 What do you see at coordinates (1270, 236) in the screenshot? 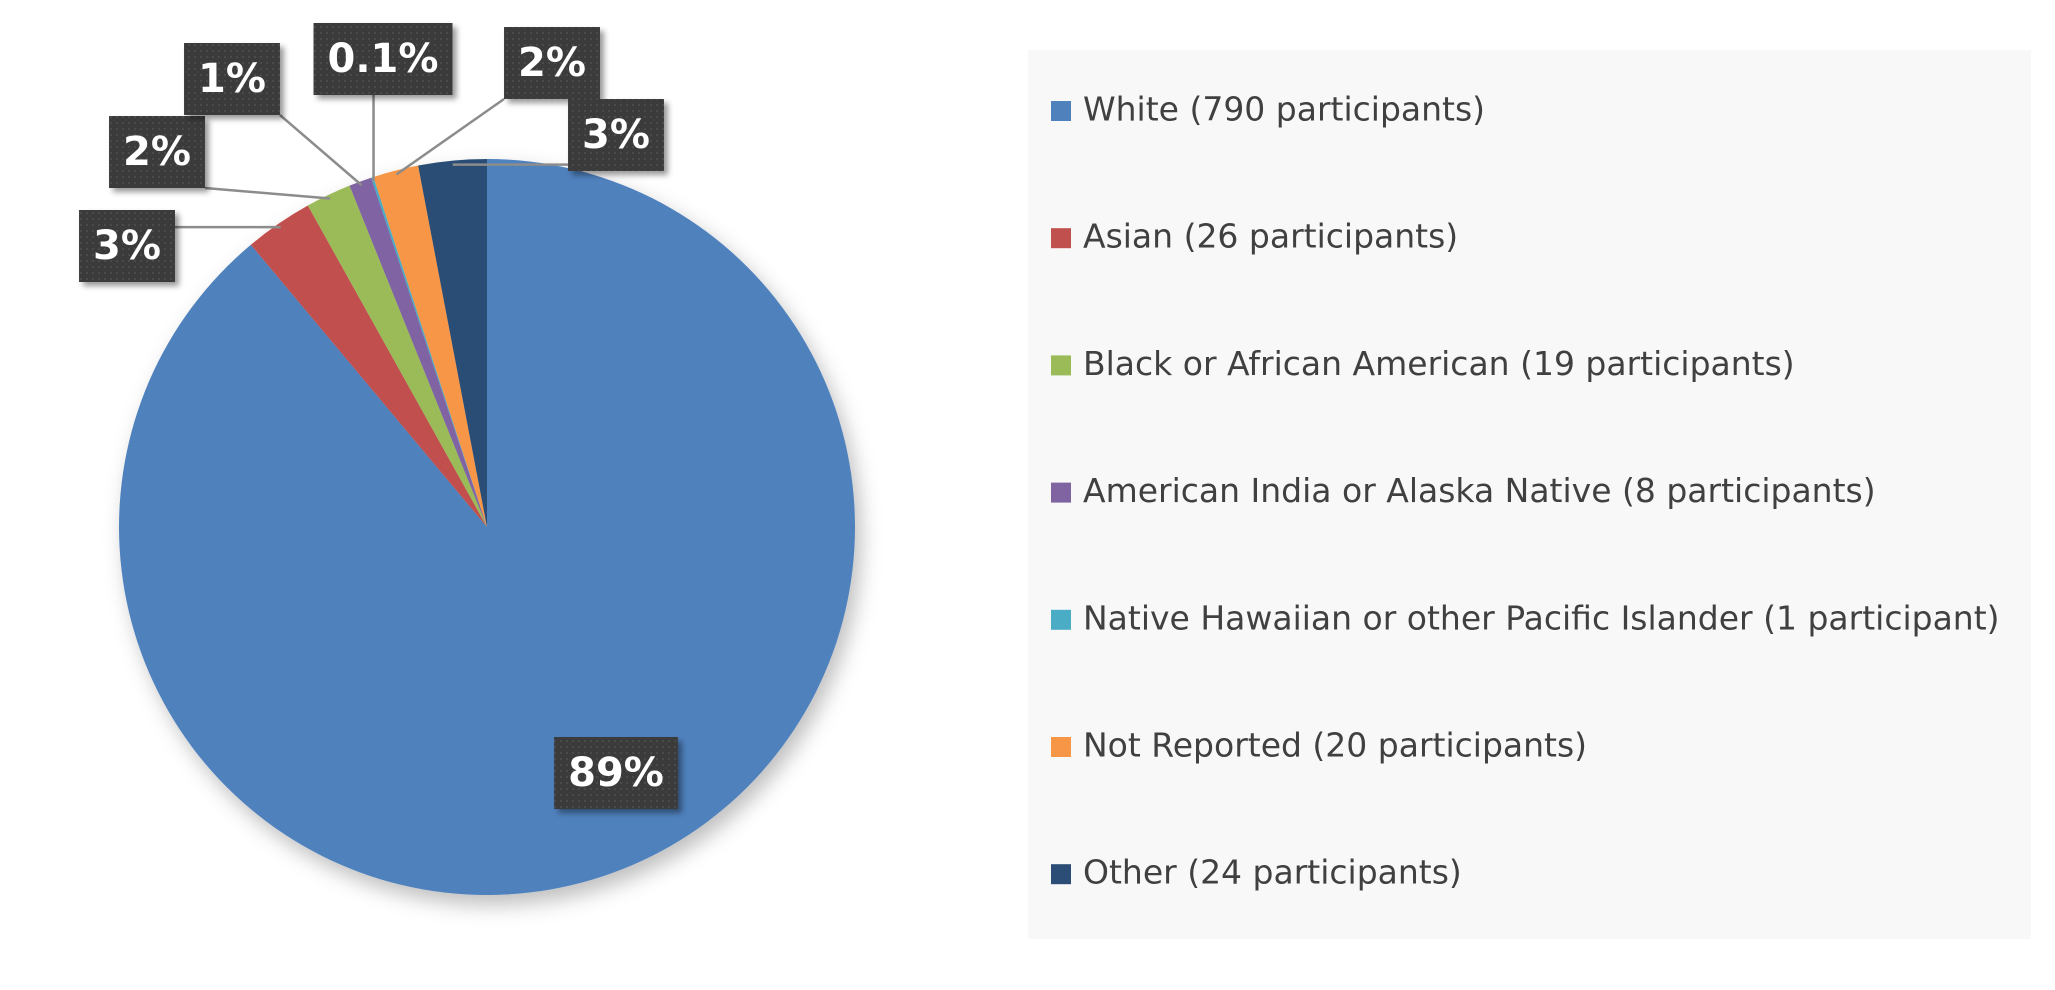
I see `legend-label: Asian (26 participants)` at bounding box center [1270, 236].